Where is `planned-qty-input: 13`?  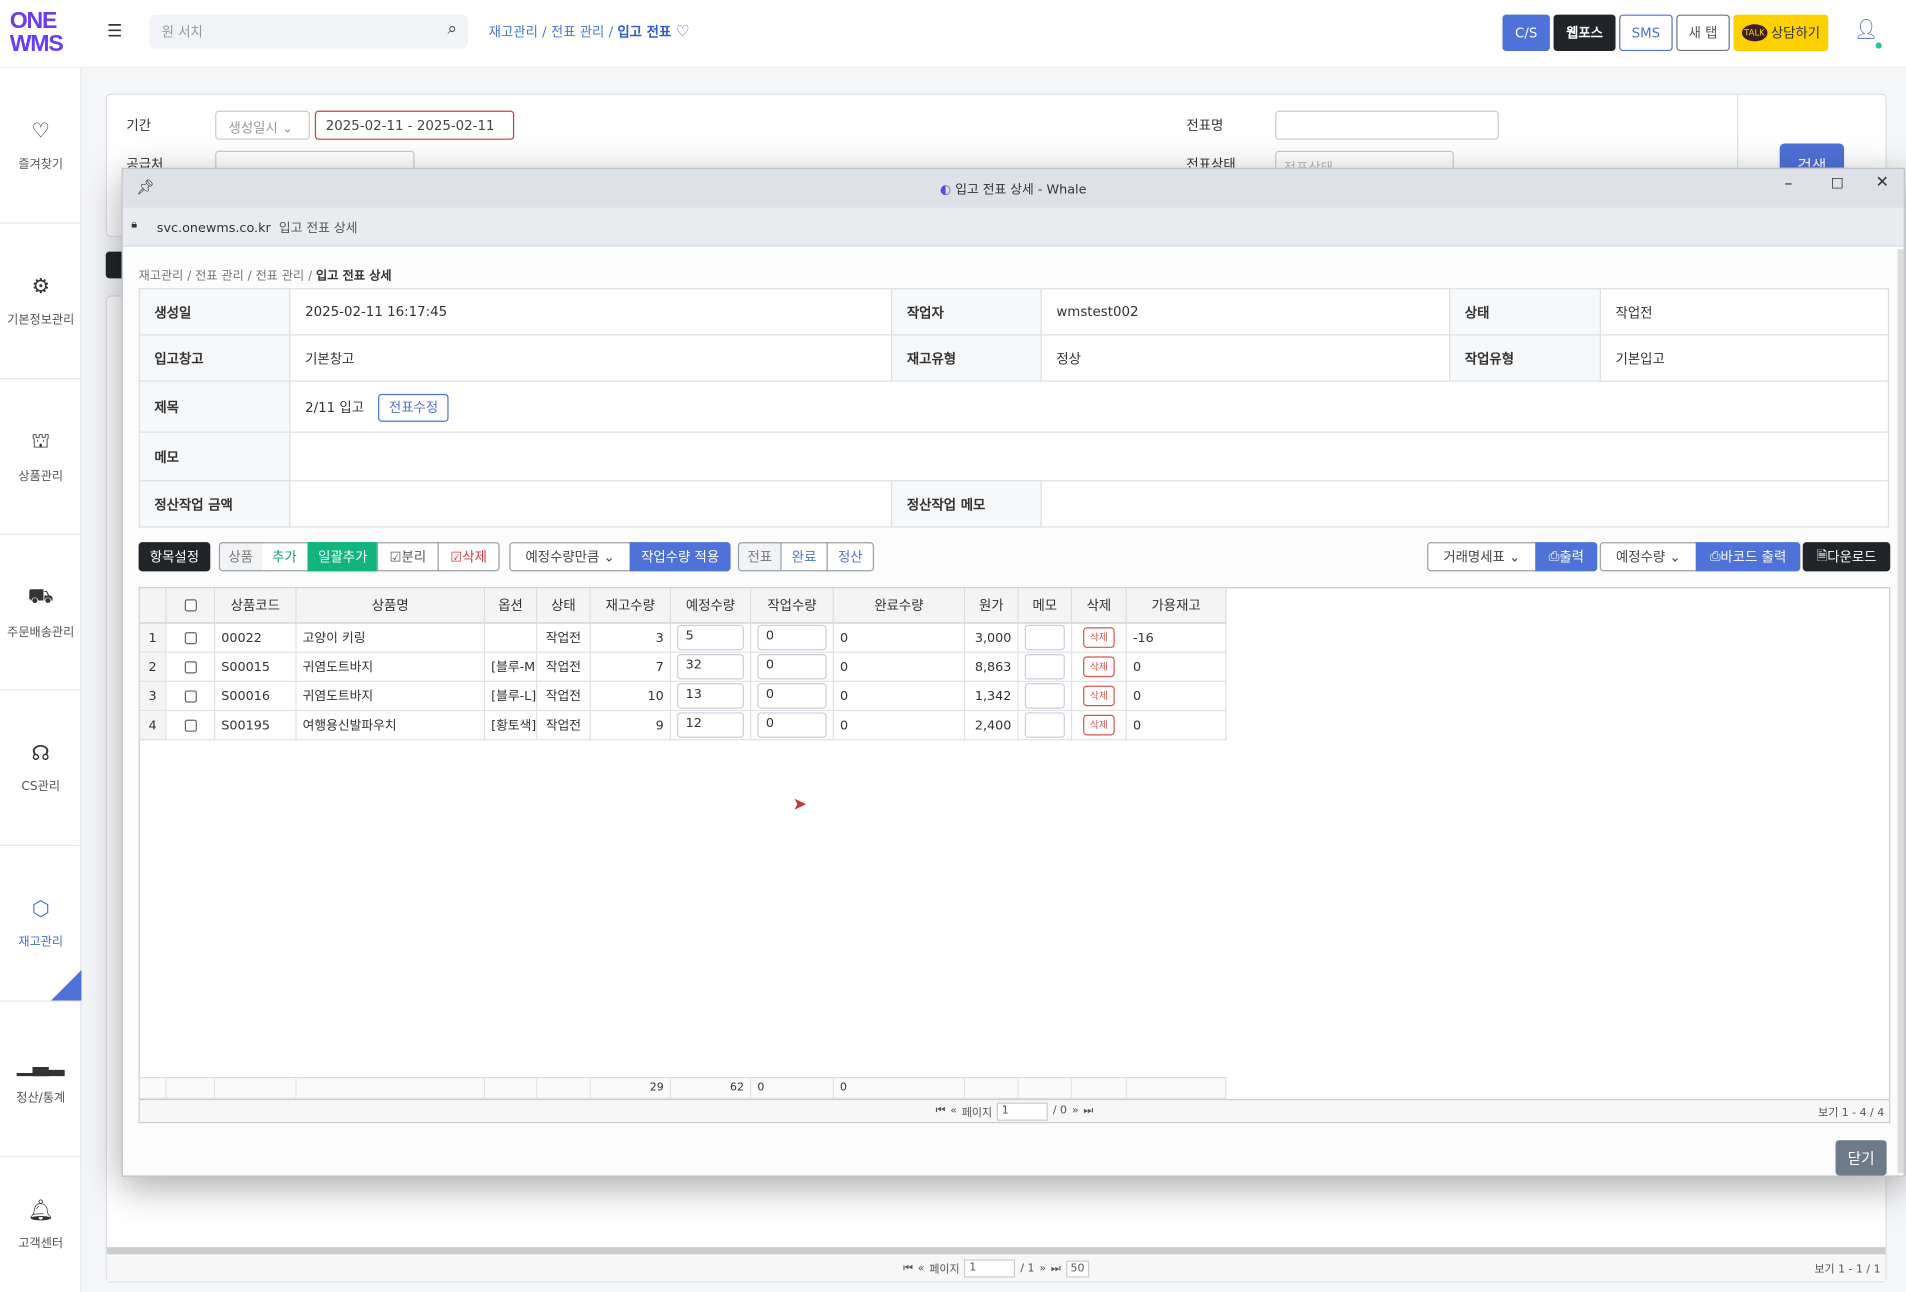 planned-qty-input: 13 is located at coordinates (710, 696).